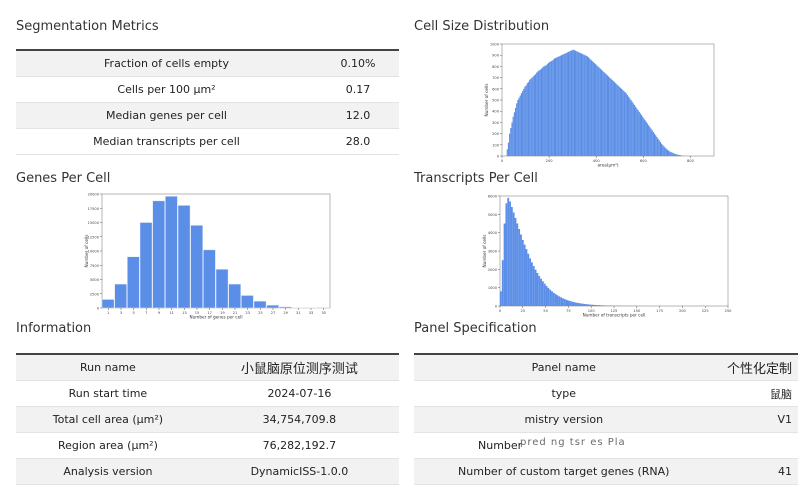 This screenshot has width=800, height=488. I want to click on table-row: mistry version V1, so click(606, 419).